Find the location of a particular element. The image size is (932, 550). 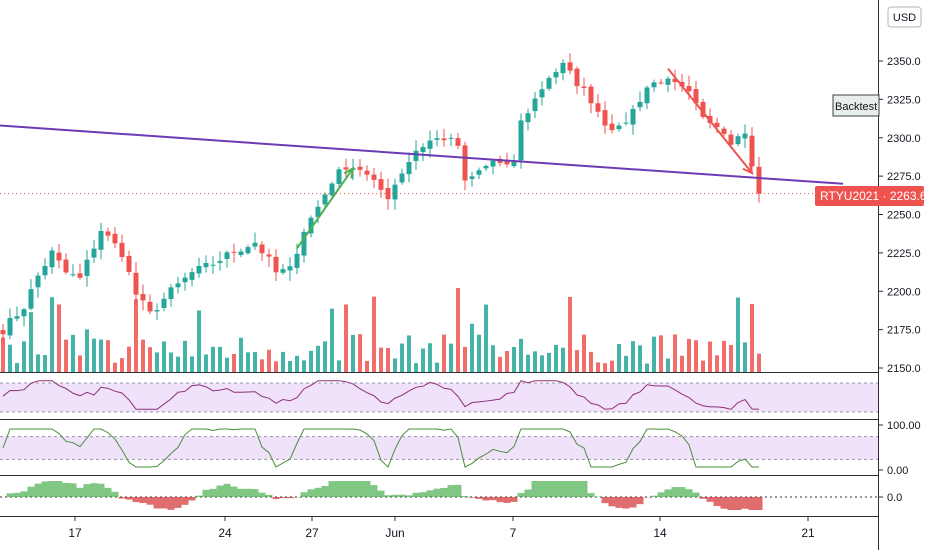

y-tick-label: 0.00 is located at coordinates (897, 471).